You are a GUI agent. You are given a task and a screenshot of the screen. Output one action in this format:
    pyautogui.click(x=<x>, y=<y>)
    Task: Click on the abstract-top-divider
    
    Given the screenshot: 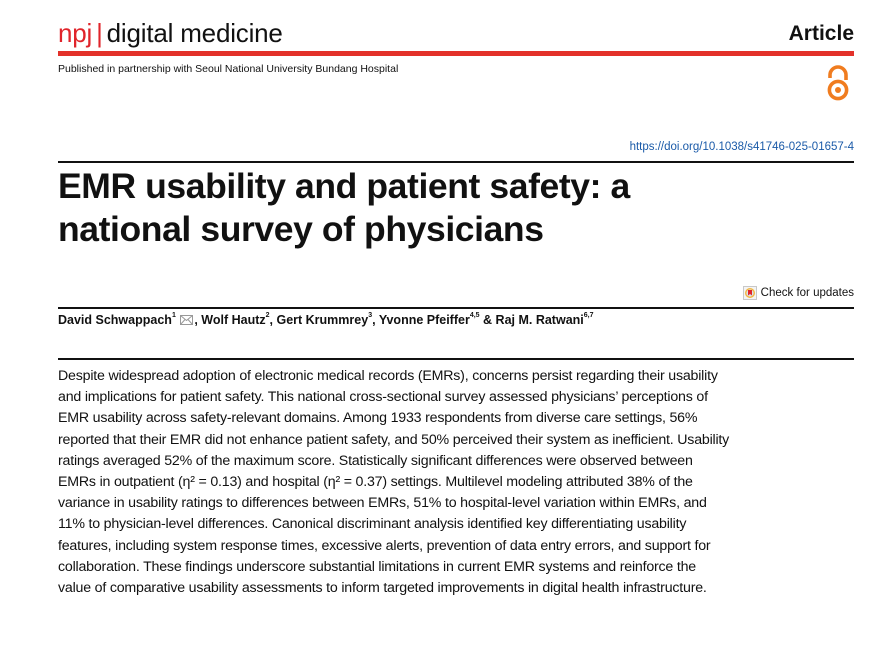 What is the action you would take?
    pyautogui.click(x=456, y=359)
    